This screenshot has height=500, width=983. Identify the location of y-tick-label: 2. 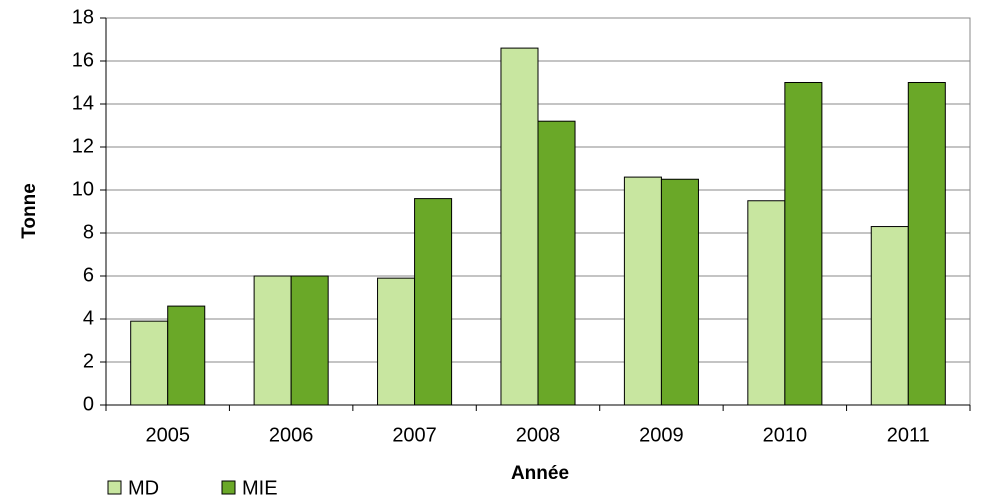
(88, 361).